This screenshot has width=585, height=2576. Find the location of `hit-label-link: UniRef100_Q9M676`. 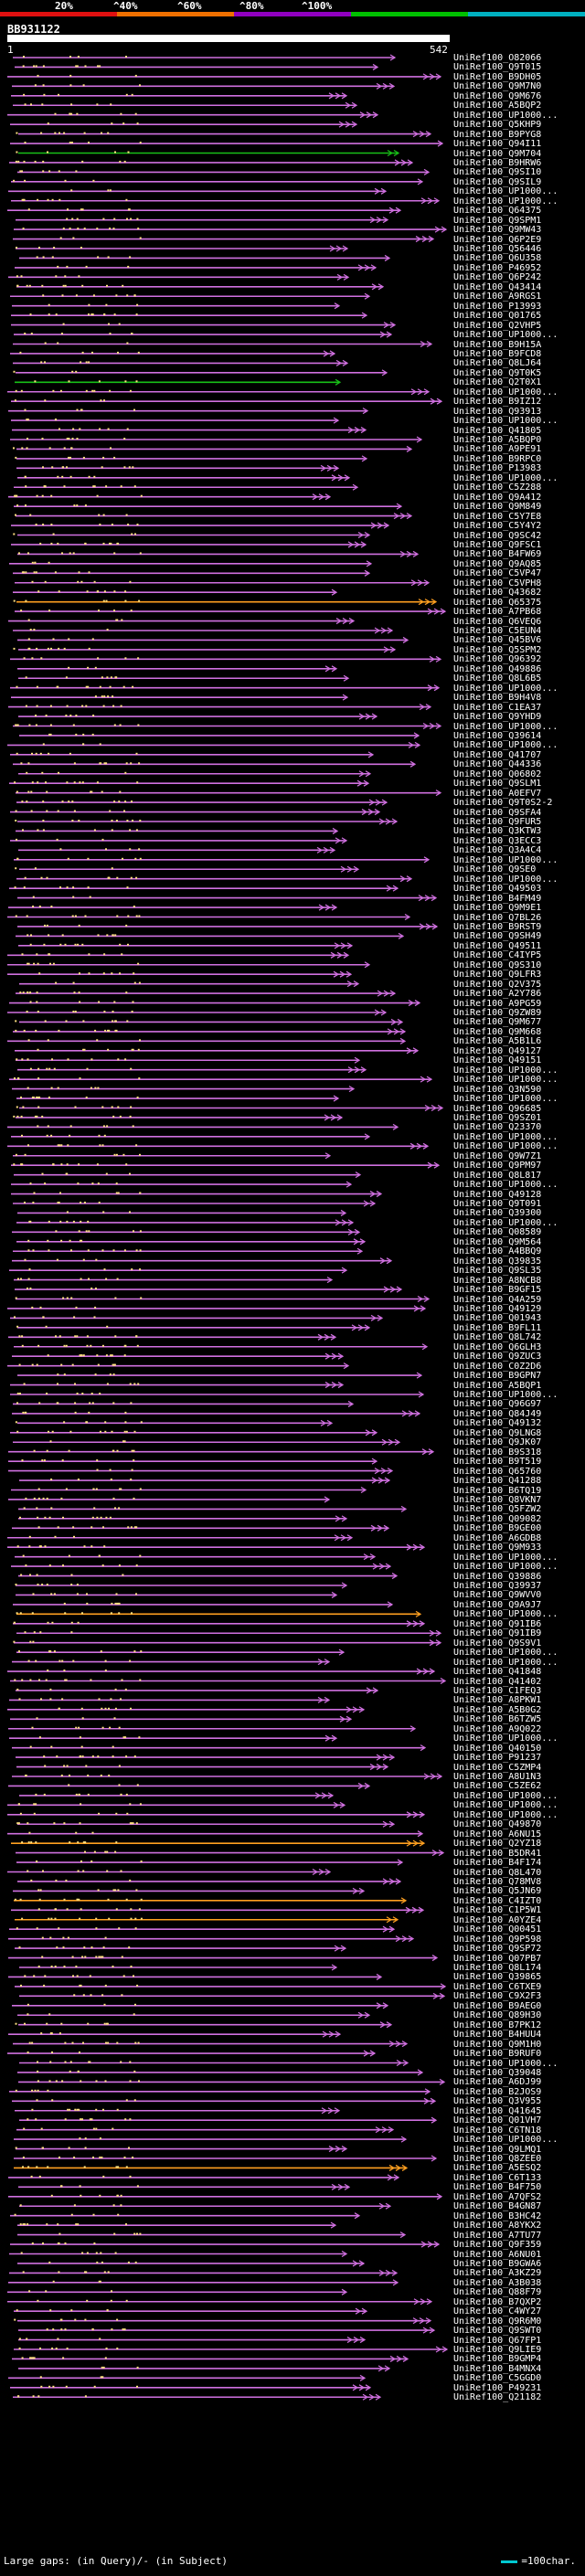

hit-label-link: UniRef100_Q9M676 is located at coordinates (497, 95).